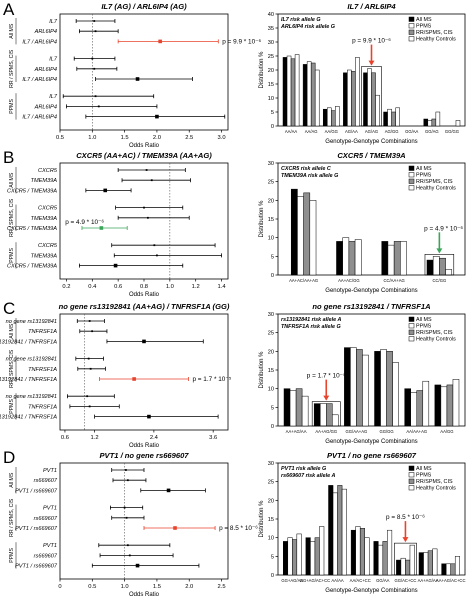 The width and height of the screenshot is (474, 597). Describe the element at coordinates (371, 155) in the screenshot. I see `bar-title: CXCR5 / TMEM39A` at that location.